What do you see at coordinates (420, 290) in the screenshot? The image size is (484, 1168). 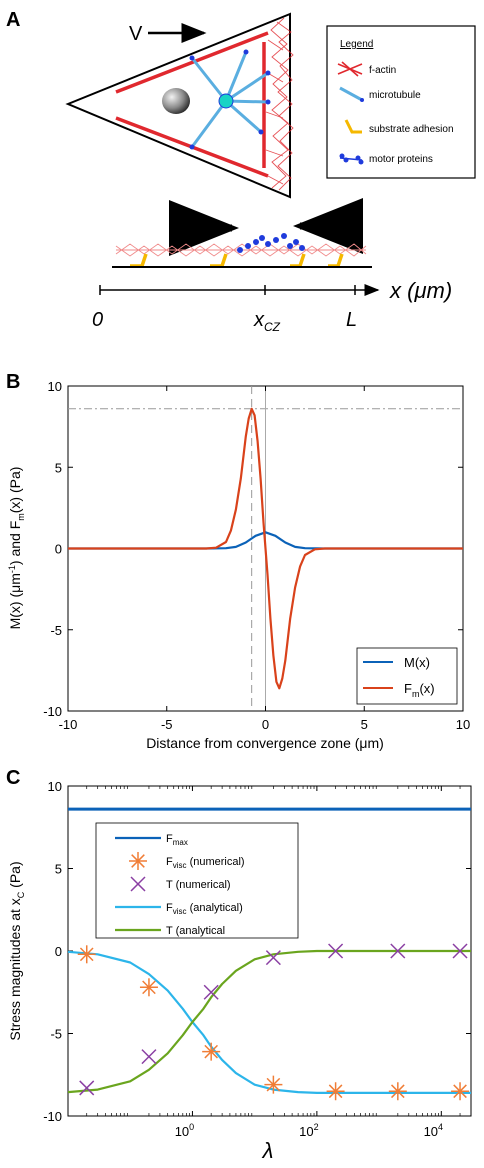 I see `x-axis-label: x (μm)` at bounding box center [420, 290].